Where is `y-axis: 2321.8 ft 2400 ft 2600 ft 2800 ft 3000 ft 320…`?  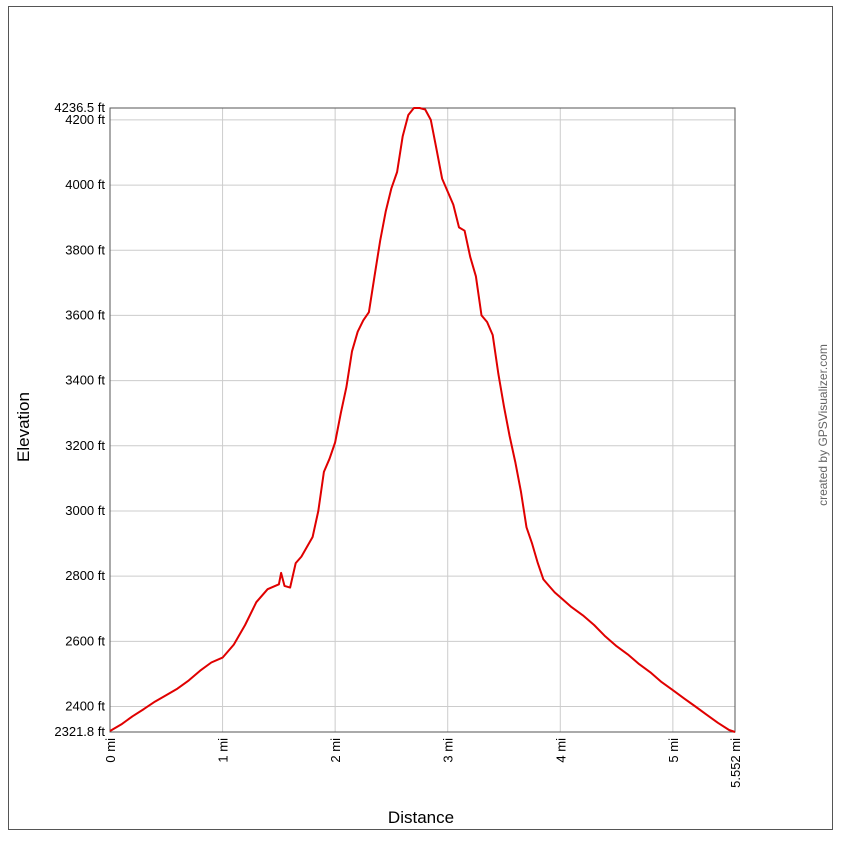
y-axis: 2321.8 ft 2400 ft 2600 ft 2800 ft 3000 ft 320… is located at coordinates (79, 419).